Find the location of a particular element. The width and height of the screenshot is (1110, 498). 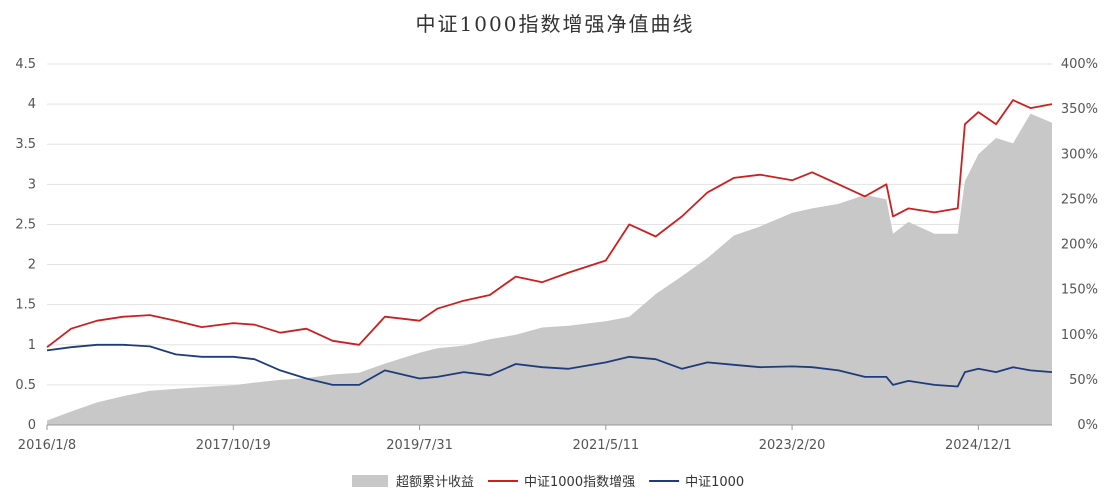

x-axis-tick-label: 2021/5/11 is located at coordinates (605, 445).